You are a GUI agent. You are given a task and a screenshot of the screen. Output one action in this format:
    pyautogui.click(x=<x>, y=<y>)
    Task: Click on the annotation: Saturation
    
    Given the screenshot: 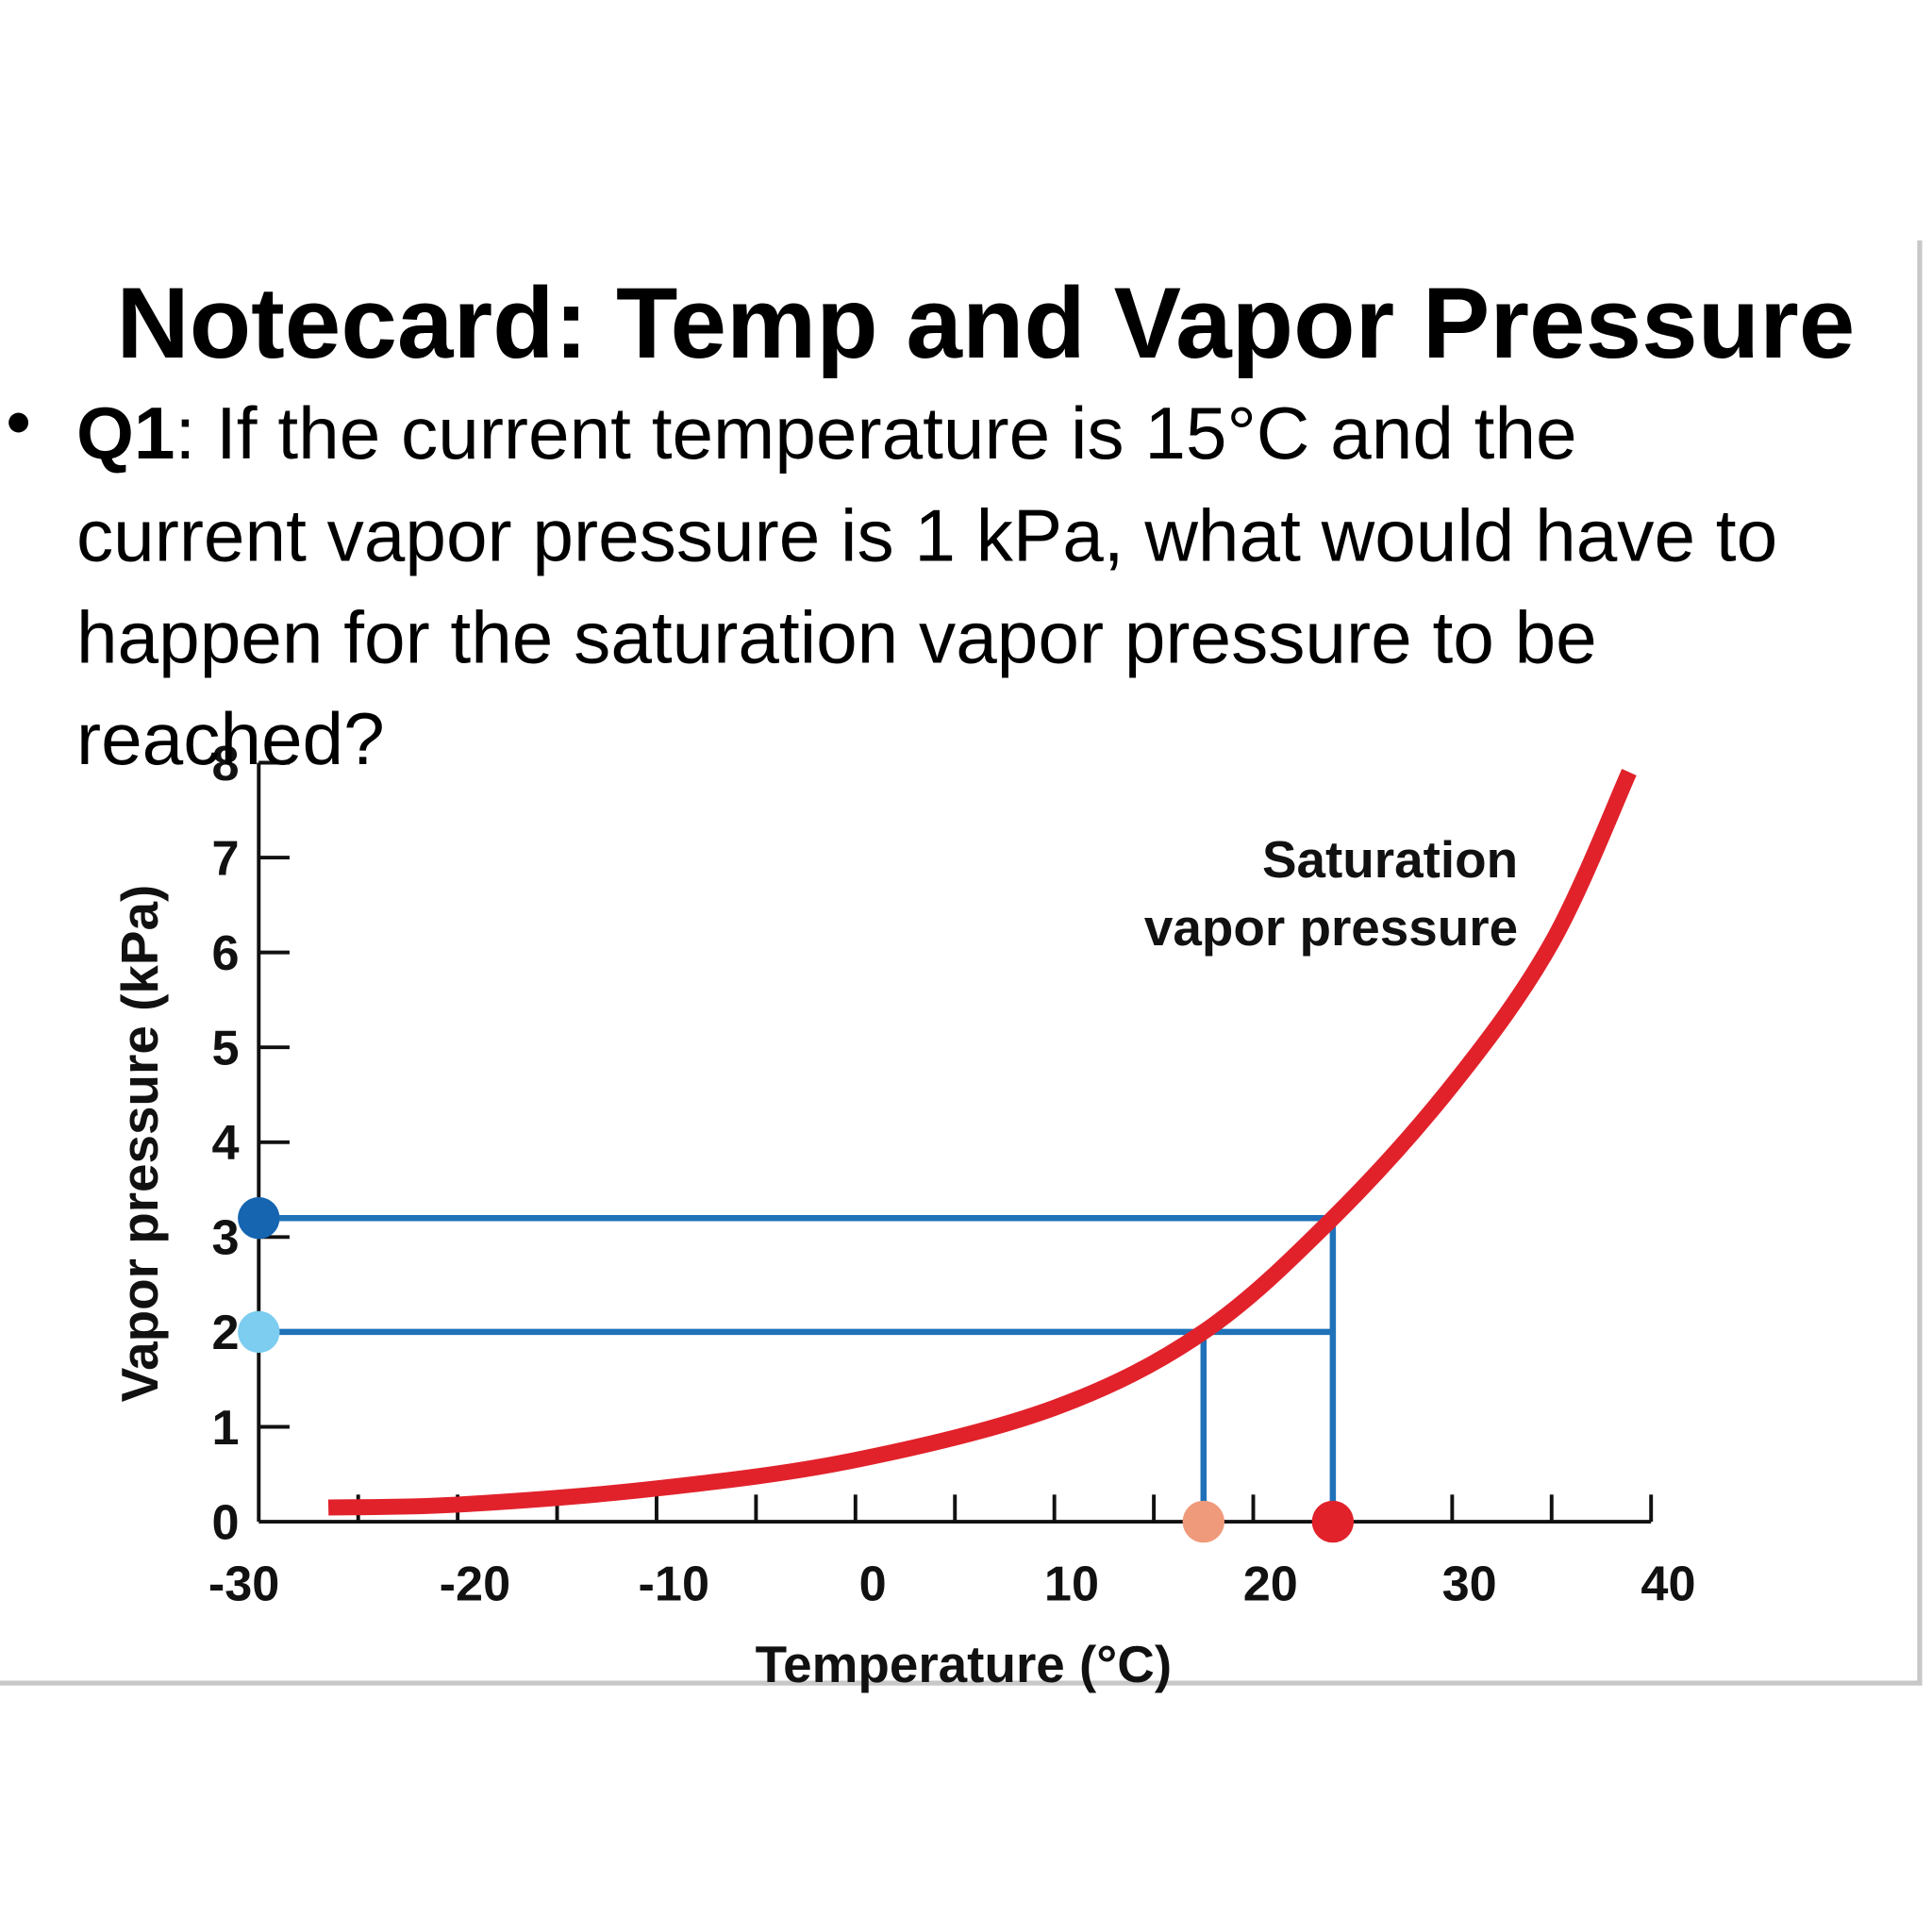 What is the action you would take?
    pyautogui.click(x=1390, y=860)
    